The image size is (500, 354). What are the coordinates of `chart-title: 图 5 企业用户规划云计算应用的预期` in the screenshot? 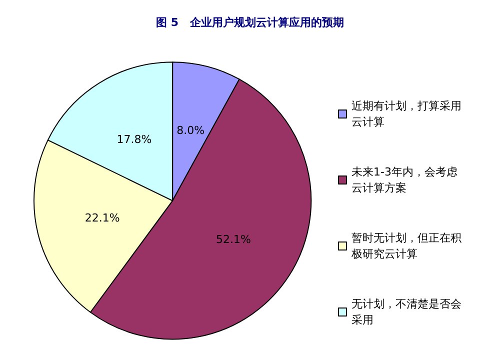 It's located at (250, 22).